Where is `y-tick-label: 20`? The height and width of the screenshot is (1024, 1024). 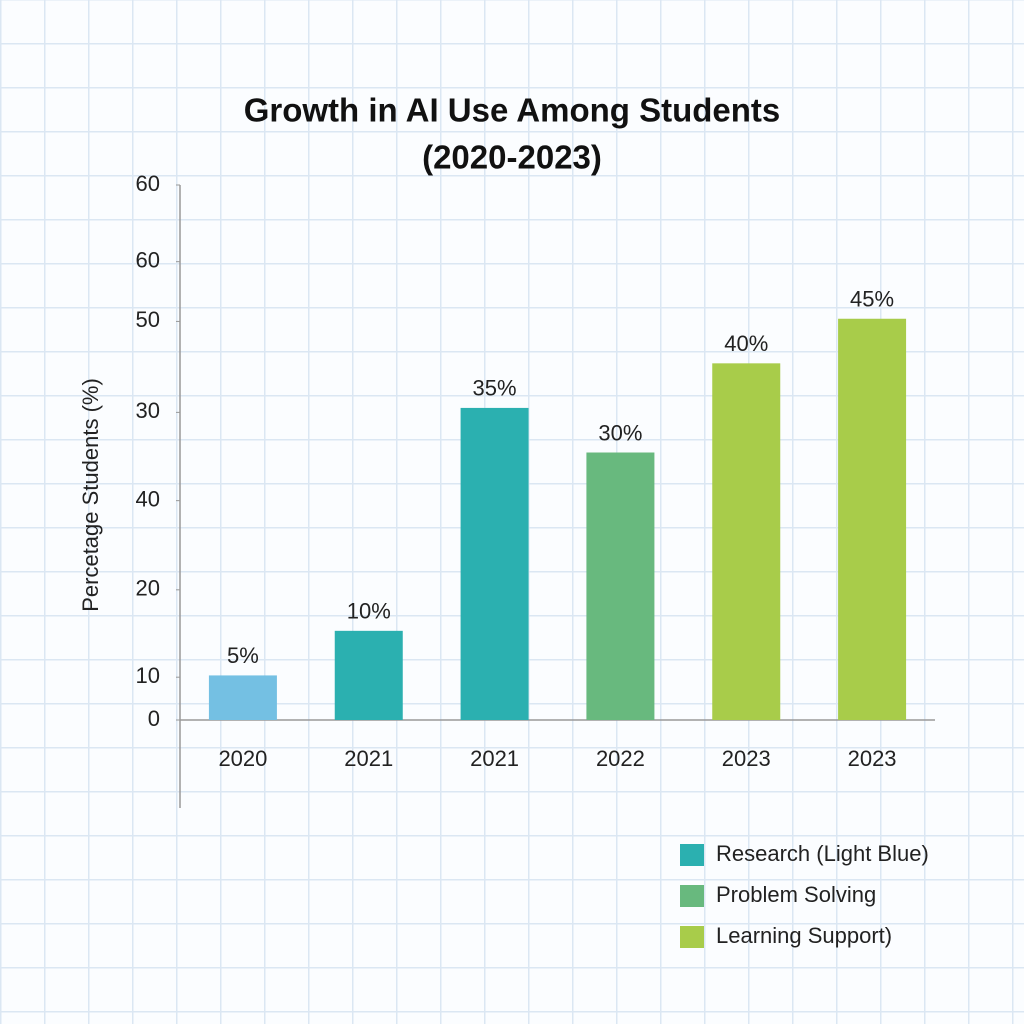 y-tick-label: 20 is located at coordinates (148, 588).